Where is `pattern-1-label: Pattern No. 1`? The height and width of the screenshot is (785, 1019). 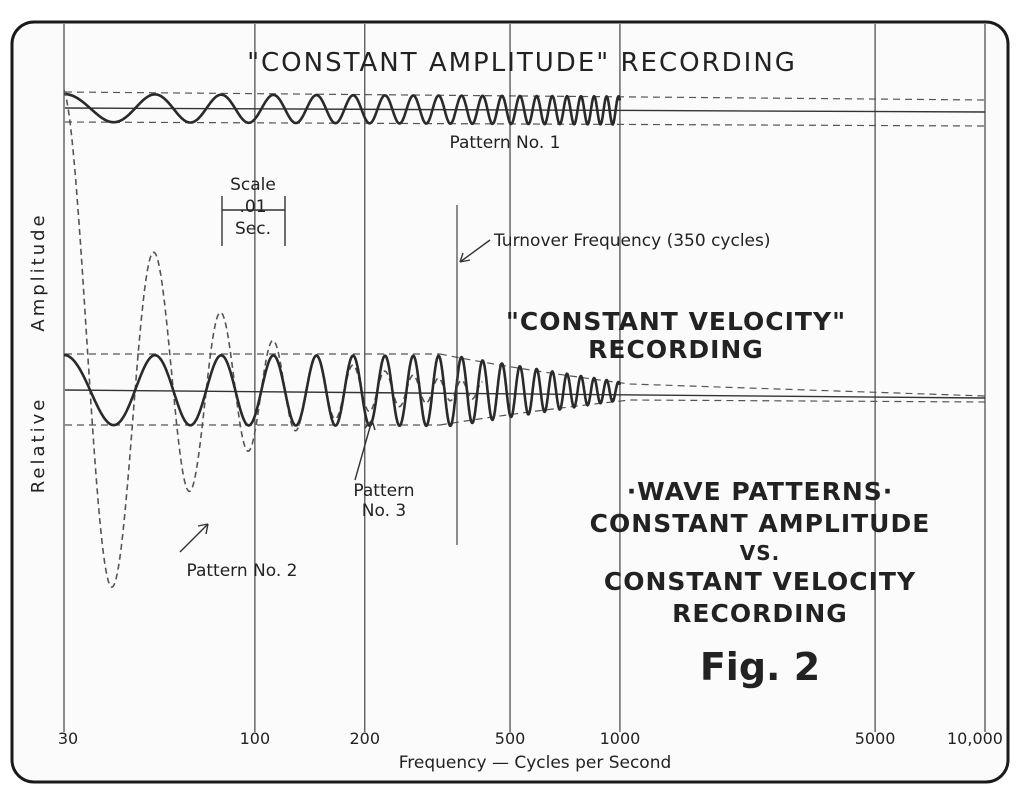 pattern-1-label: Pattern No. 1 is located at coordinates (504, 143).